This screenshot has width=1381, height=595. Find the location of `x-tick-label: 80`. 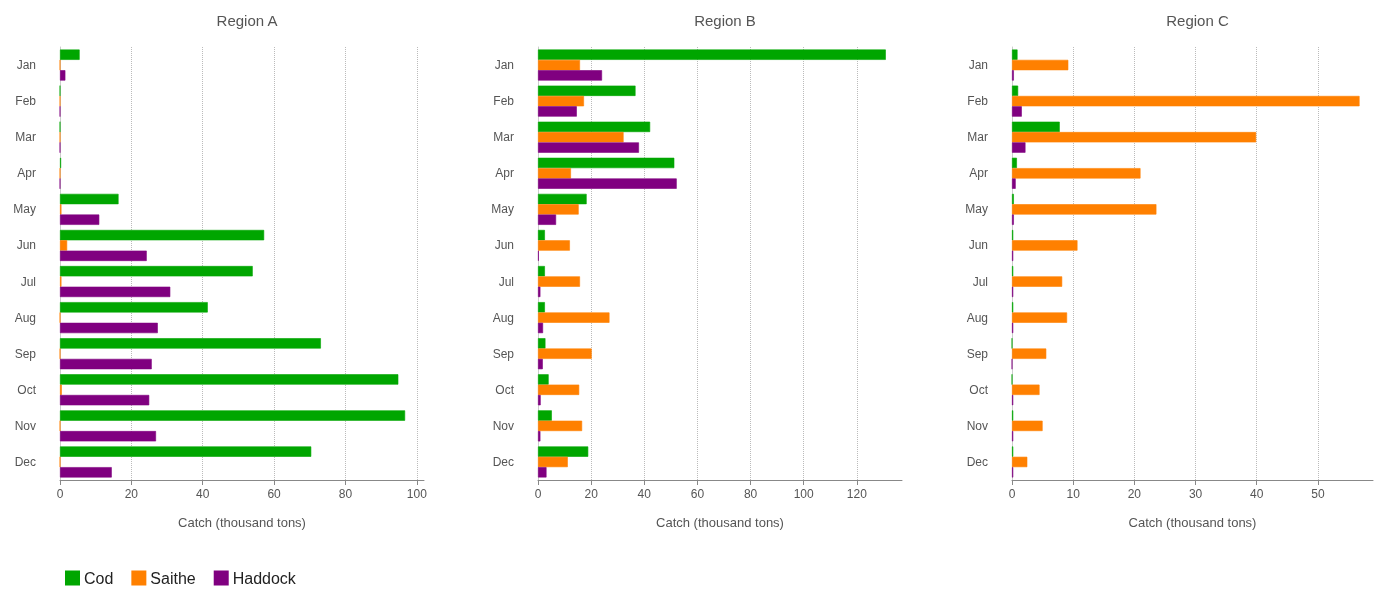

x-tick-label: 80 is located at coordinates (345, 494).